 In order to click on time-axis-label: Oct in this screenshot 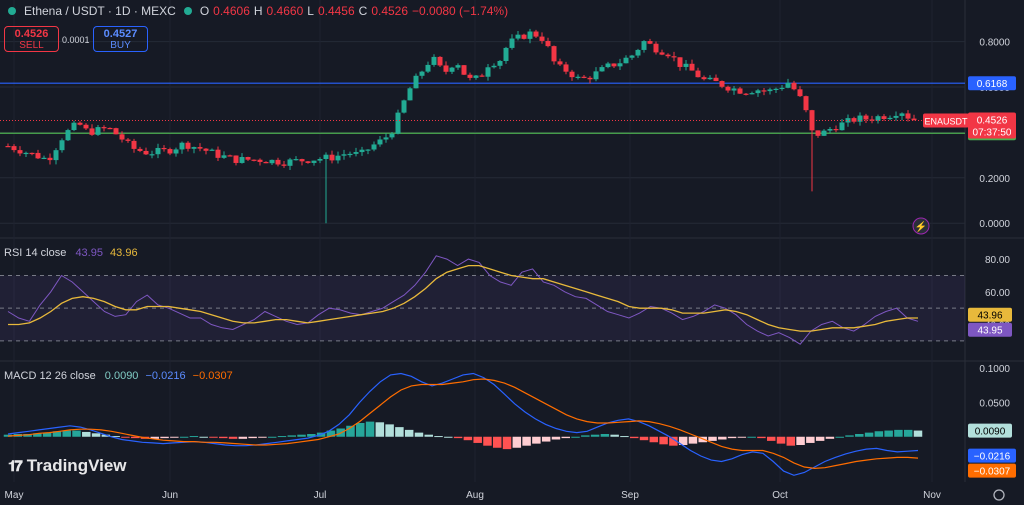, I will do `click(780, 495)`.